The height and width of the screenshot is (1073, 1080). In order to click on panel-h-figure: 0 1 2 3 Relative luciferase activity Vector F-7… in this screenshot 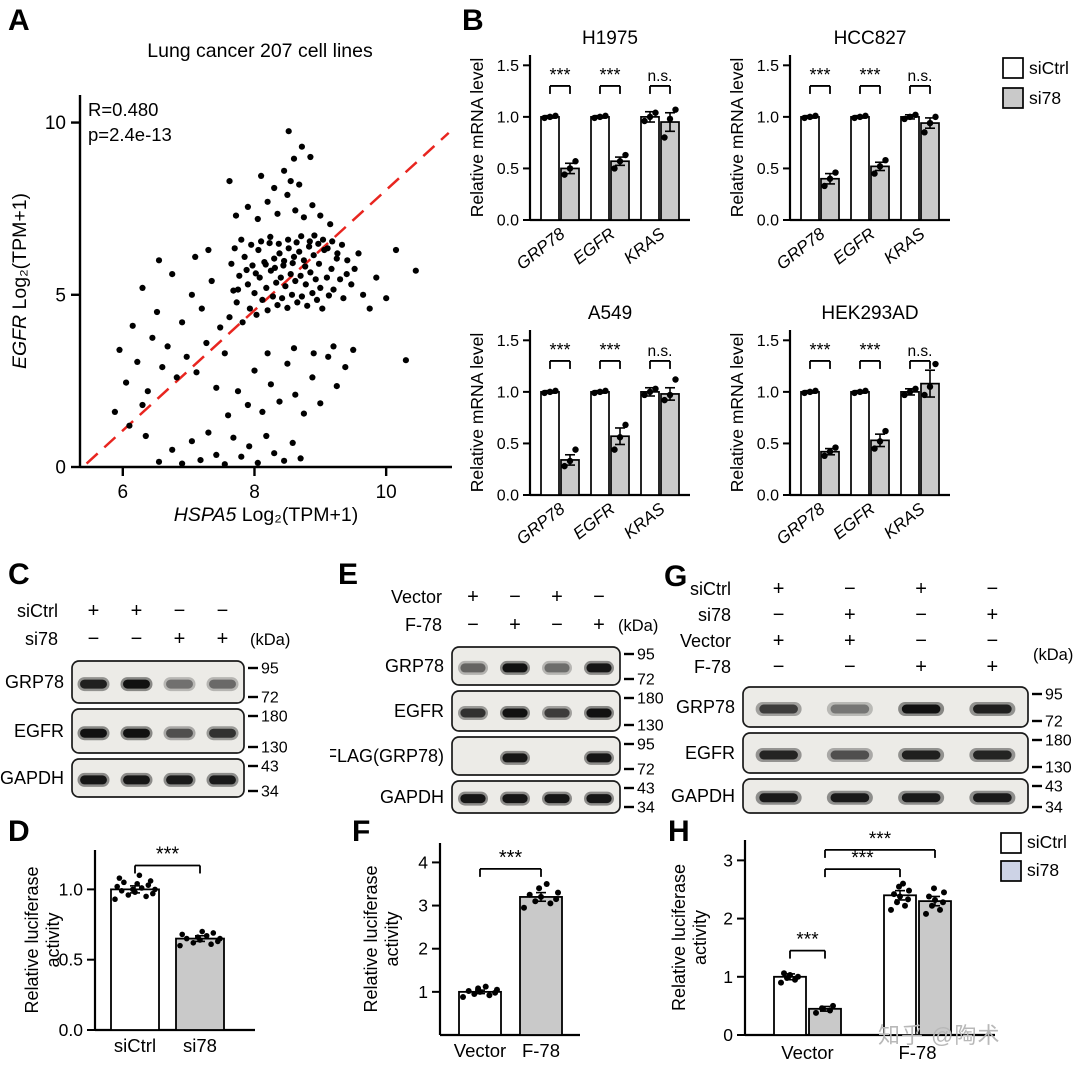, I will do `click(868, 946)`.